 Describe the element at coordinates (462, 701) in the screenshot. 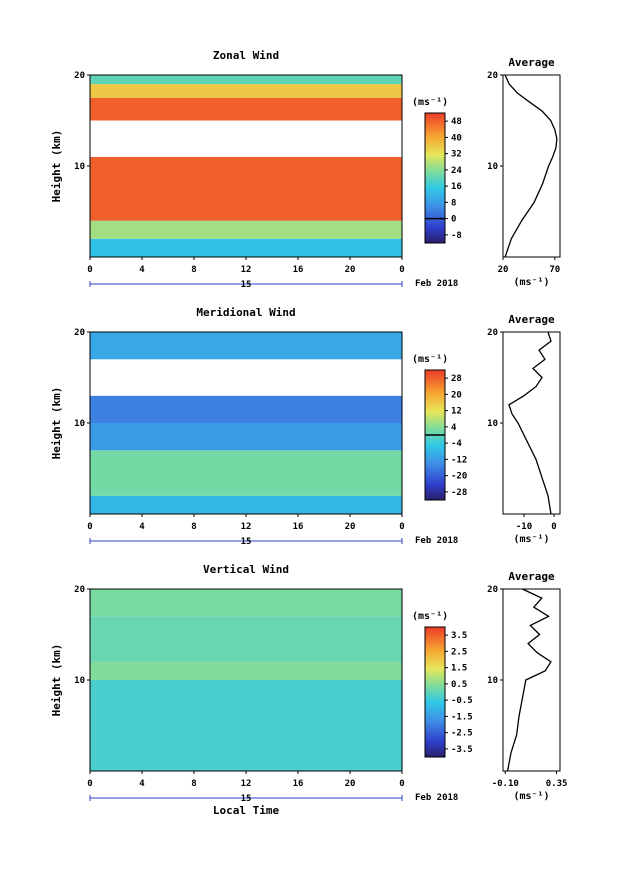

I see `colorbar-tick-label: -0.5` at that location.